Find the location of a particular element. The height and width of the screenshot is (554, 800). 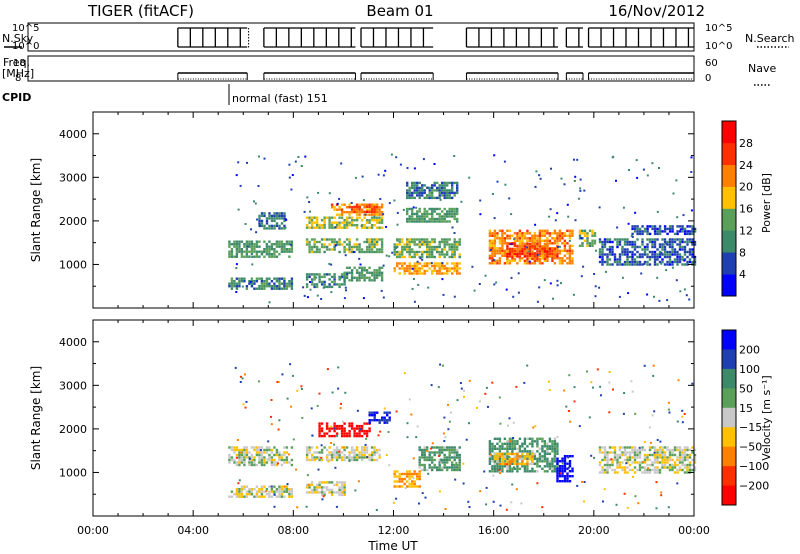

colorbar-swatch is located at coordinates (729, 219).